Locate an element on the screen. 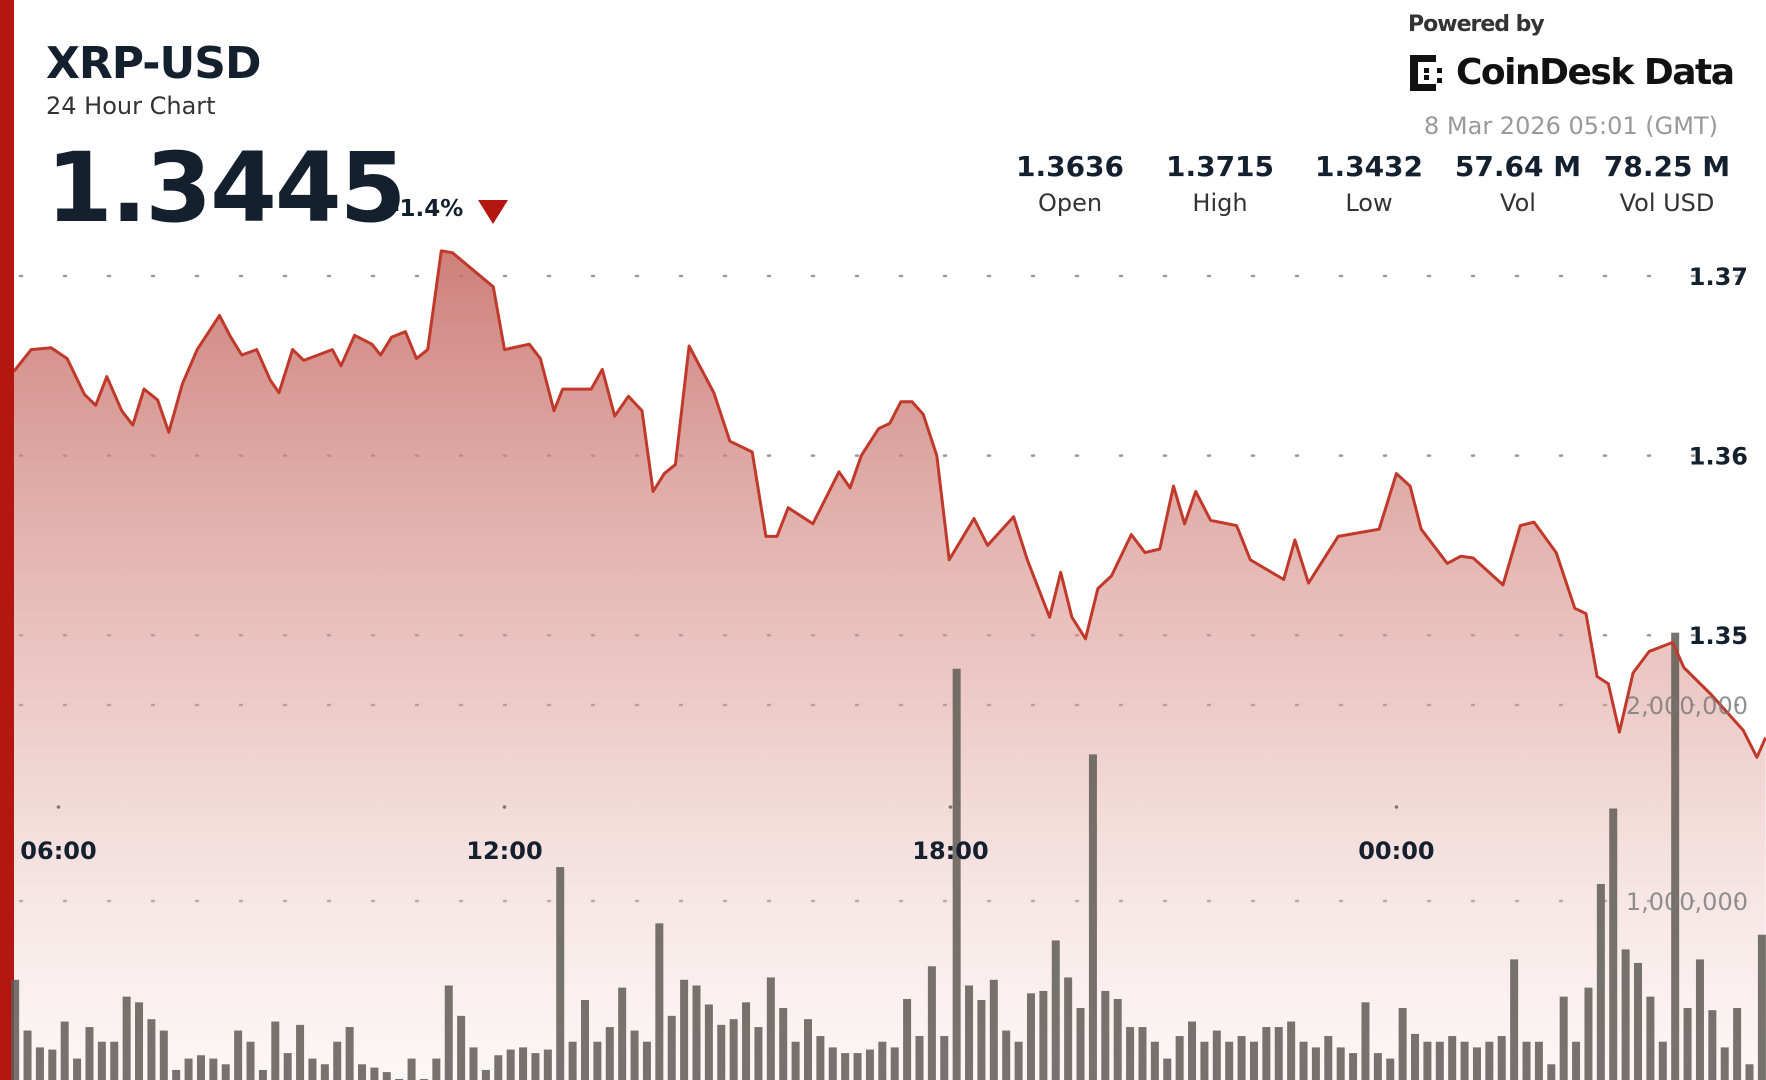 The height and width of the screenshot is (1080, 1766). time-tick-label: 06:00 is located at coordinates (58, 851).